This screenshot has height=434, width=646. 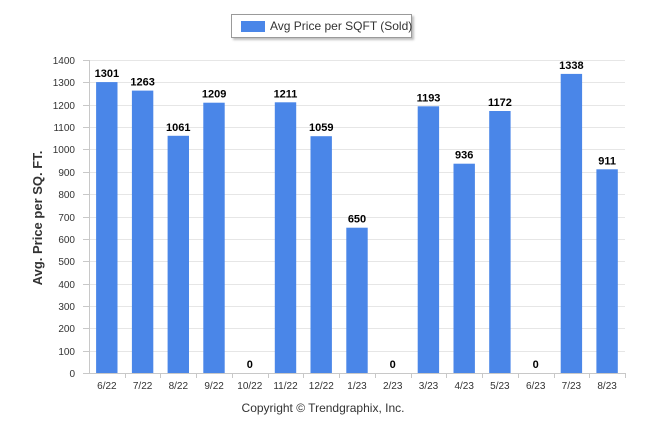 I want to click on data-label: 1059, so click(x=321, y=128).